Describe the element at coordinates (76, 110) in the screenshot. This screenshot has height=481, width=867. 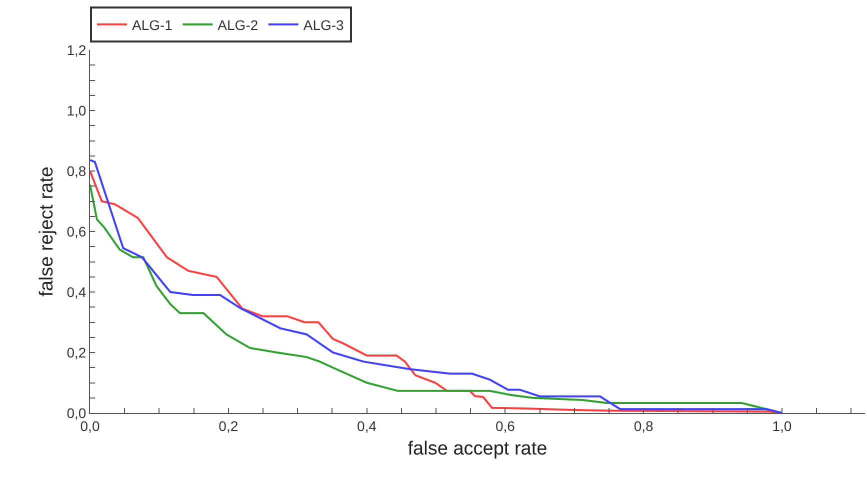
I see `y-tick-label: 1,0` at that location.